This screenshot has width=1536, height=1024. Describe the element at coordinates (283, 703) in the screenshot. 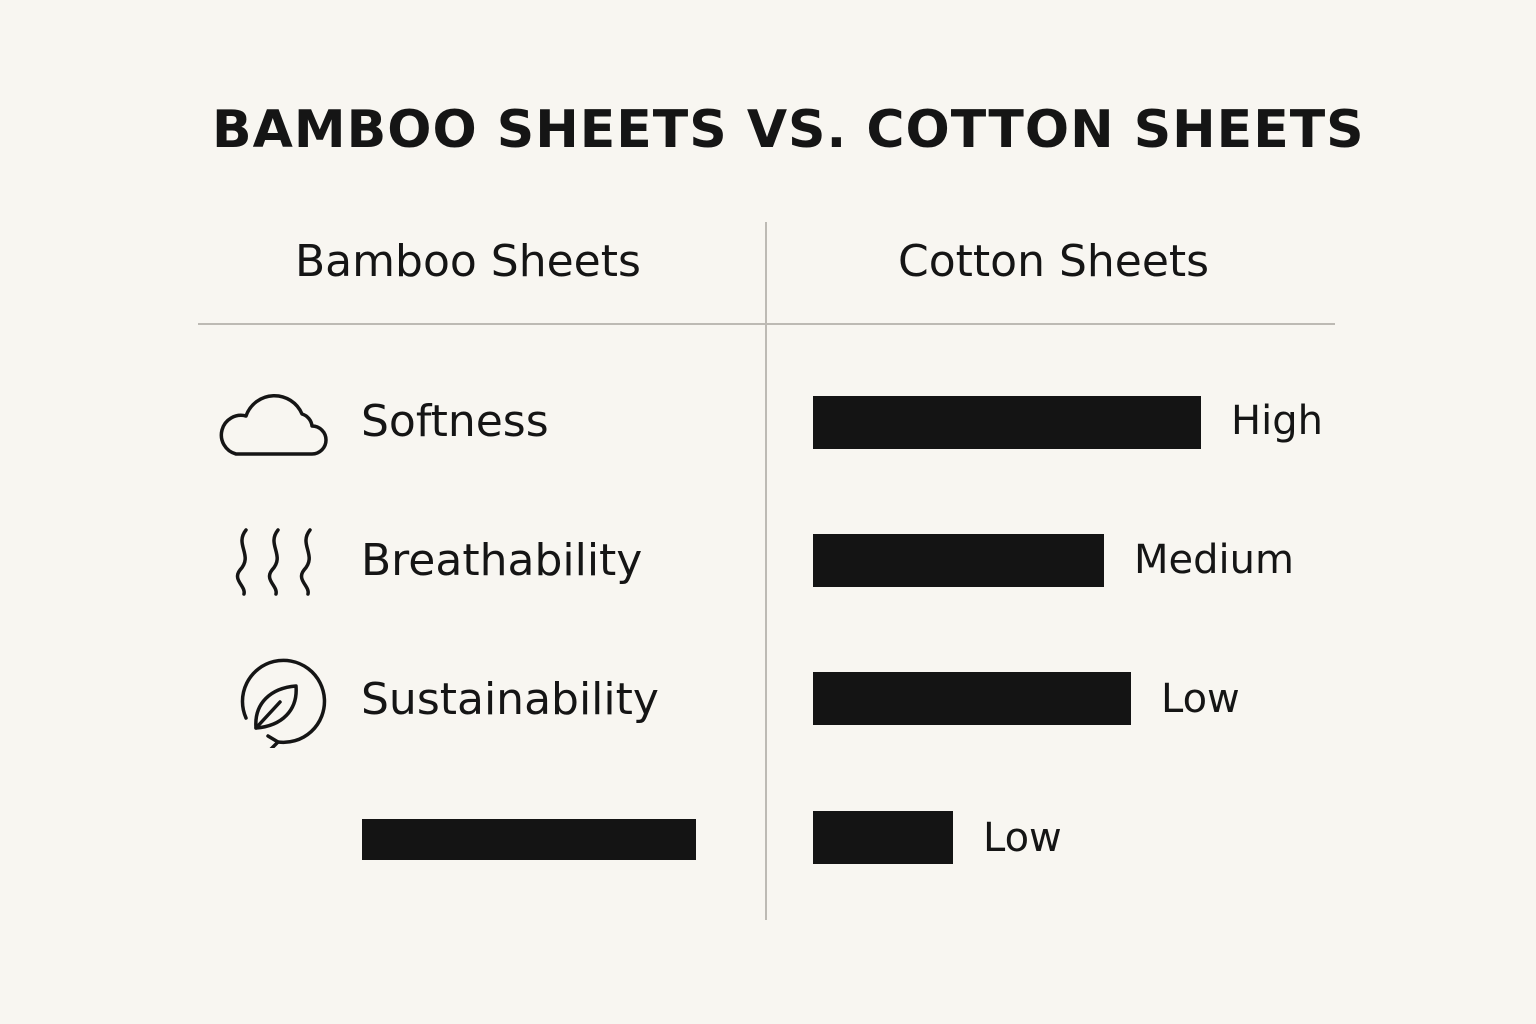

I see `leaf-recycle-icon` at that location.